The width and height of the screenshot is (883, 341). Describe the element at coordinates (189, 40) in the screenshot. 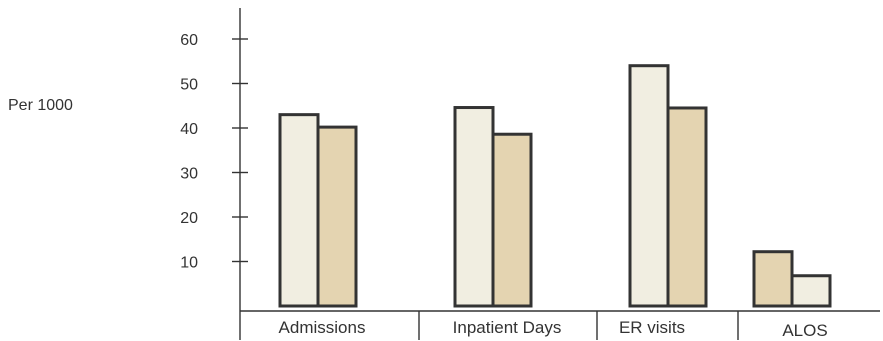

I see `y-tick-label: 60` at that location.